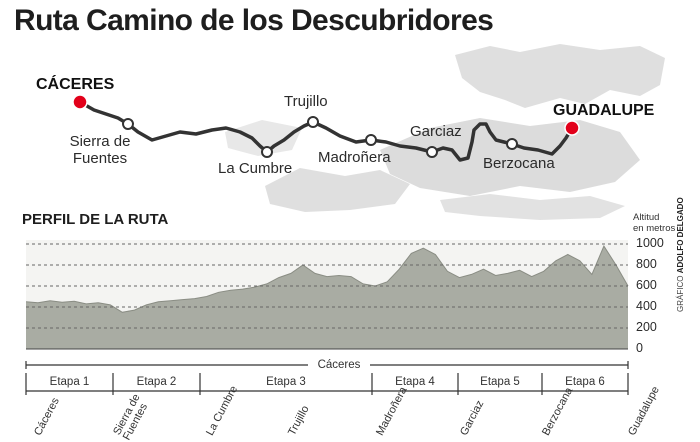 This screenshot has width=700, height=442. Describe the element at coordinates (326, 131) in the screenshot. I see `route-line` at that location.